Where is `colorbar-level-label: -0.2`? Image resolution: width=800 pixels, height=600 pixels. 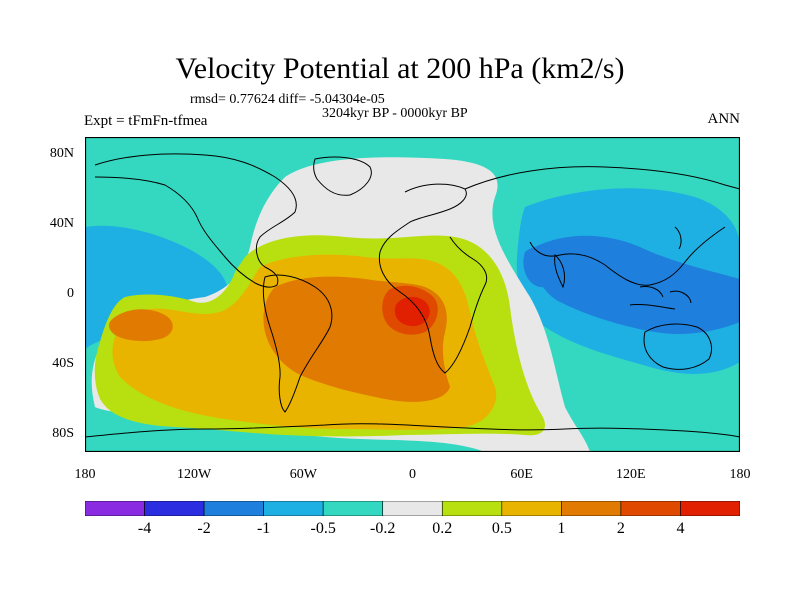 colorbar-level-label: -0.2 is located at coordinates (383, 528).